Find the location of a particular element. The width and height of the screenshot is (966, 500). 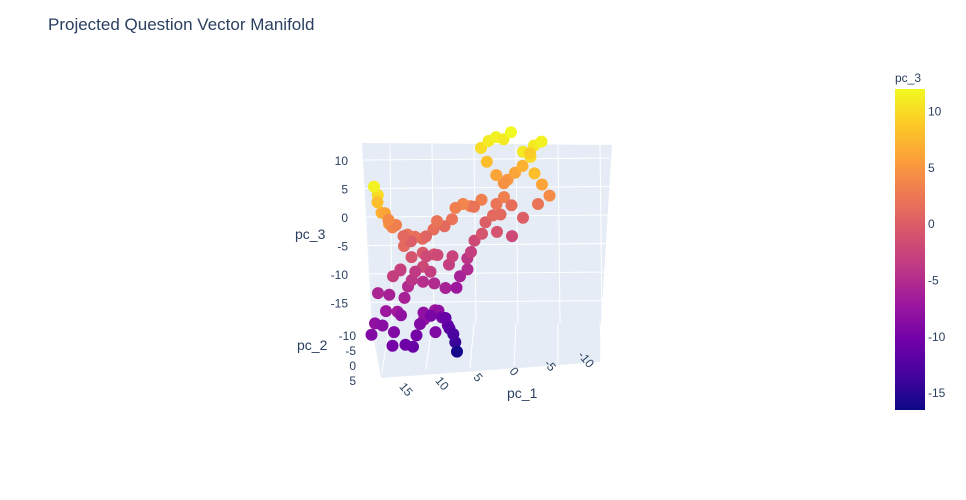

colorbar-gradient is located at coordinates (910, 249).